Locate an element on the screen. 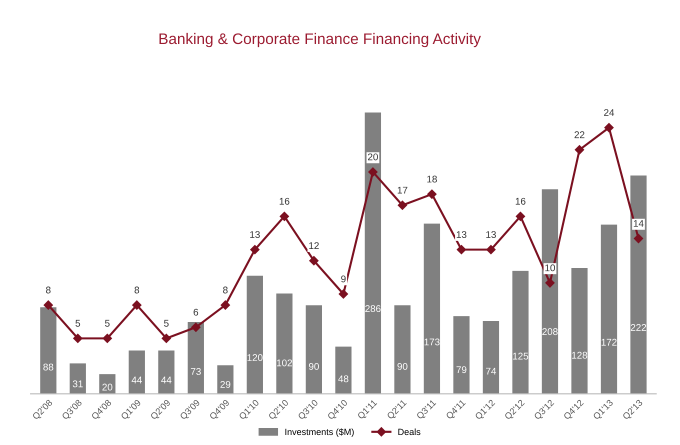  data-label: 17 is located at coordinates (403, 190).